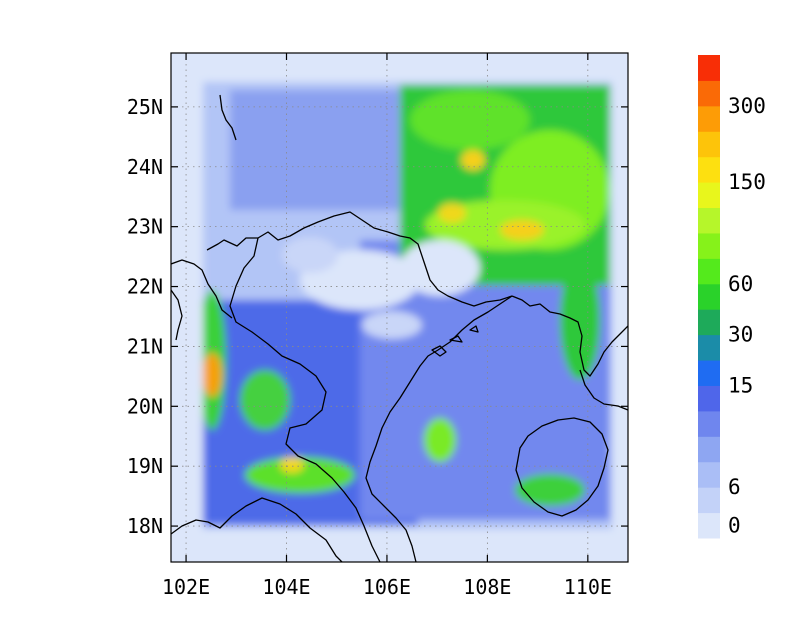  What do you see at coordinates (455, 341) in the screenshot?
I see `gulf-islands` at bounding box center [455, 341].